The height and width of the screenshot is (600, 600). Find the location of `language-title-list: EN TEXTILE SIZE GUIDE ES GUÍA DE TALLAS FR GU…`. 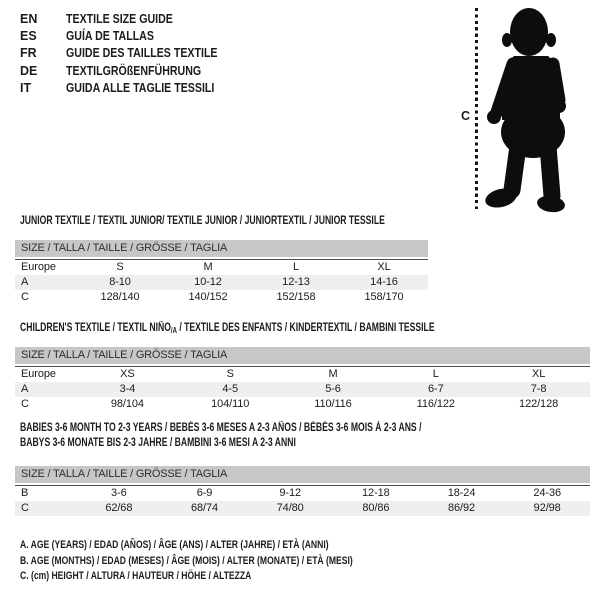

language-title-list: EN TEXTILE SIZE GUIDE ES GUÍA DE TALLAS FR GU… is located at coordinates (132, 53).